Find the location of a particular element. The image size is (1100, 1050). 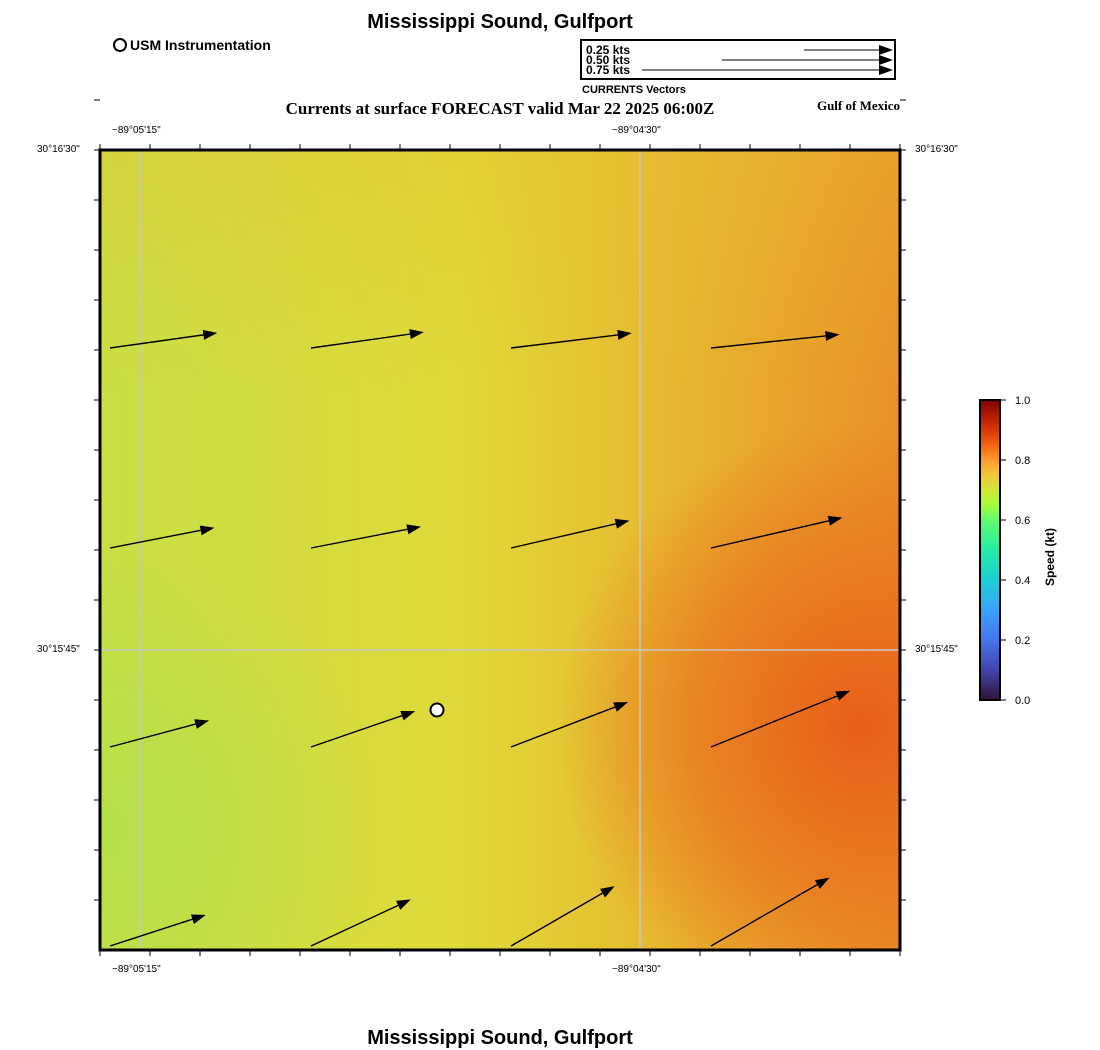

colorbar-tick-label: 0.8 is located at coordinates (1022, 461).